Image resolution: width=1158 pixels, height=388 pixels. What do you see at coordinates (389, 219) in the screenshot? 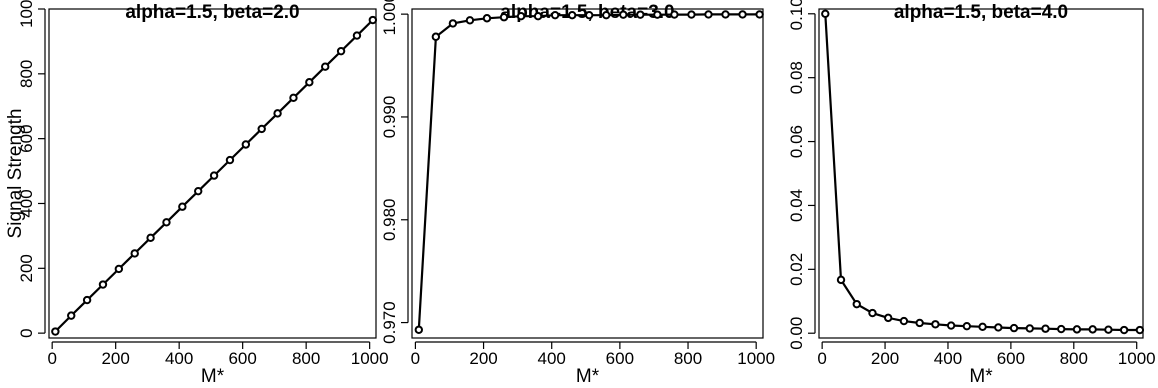
I see `y-tick-label: 0.980` at bounding box center [389, 219].